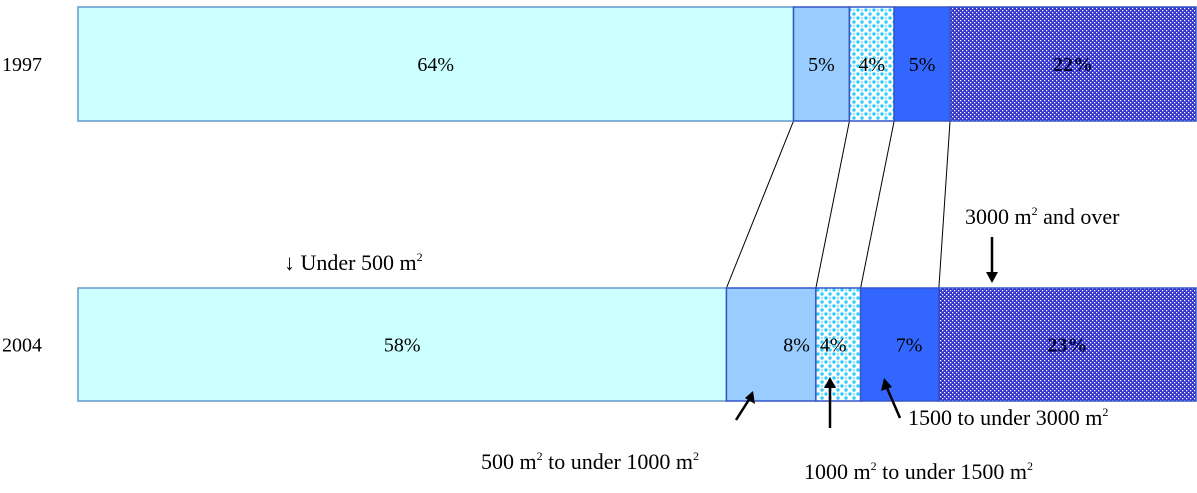 The image size is (1197, 493). I want to click on arrow-3000-over-head, so click(992, 277).